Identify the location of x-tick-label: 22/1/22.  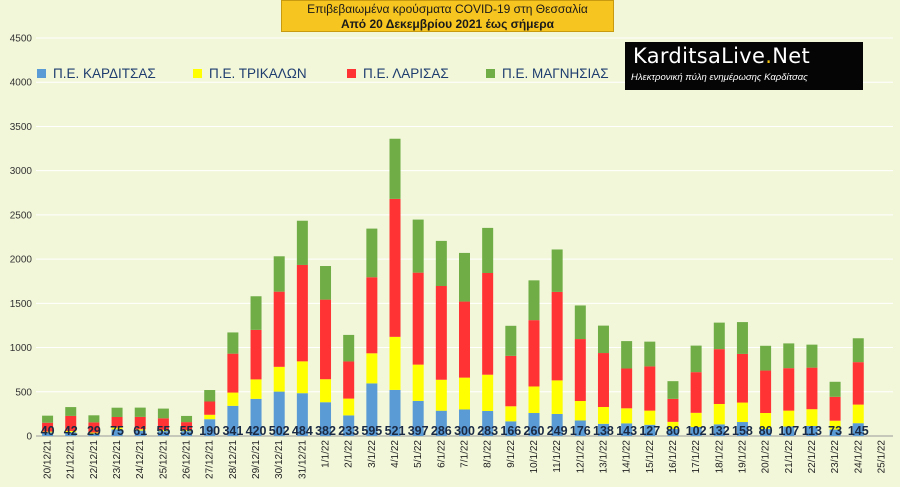
(812, 457).